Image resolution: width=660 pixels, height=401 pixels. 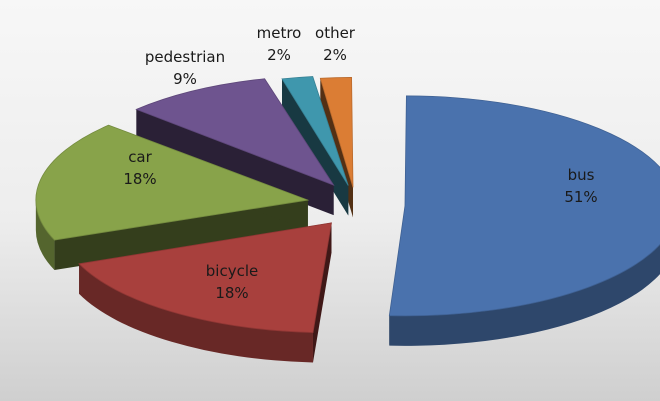 What do you see at coordinates (139, 179) in the screenshot?
I see `slice-value-car: 18%` at bounding box center [139, 179].